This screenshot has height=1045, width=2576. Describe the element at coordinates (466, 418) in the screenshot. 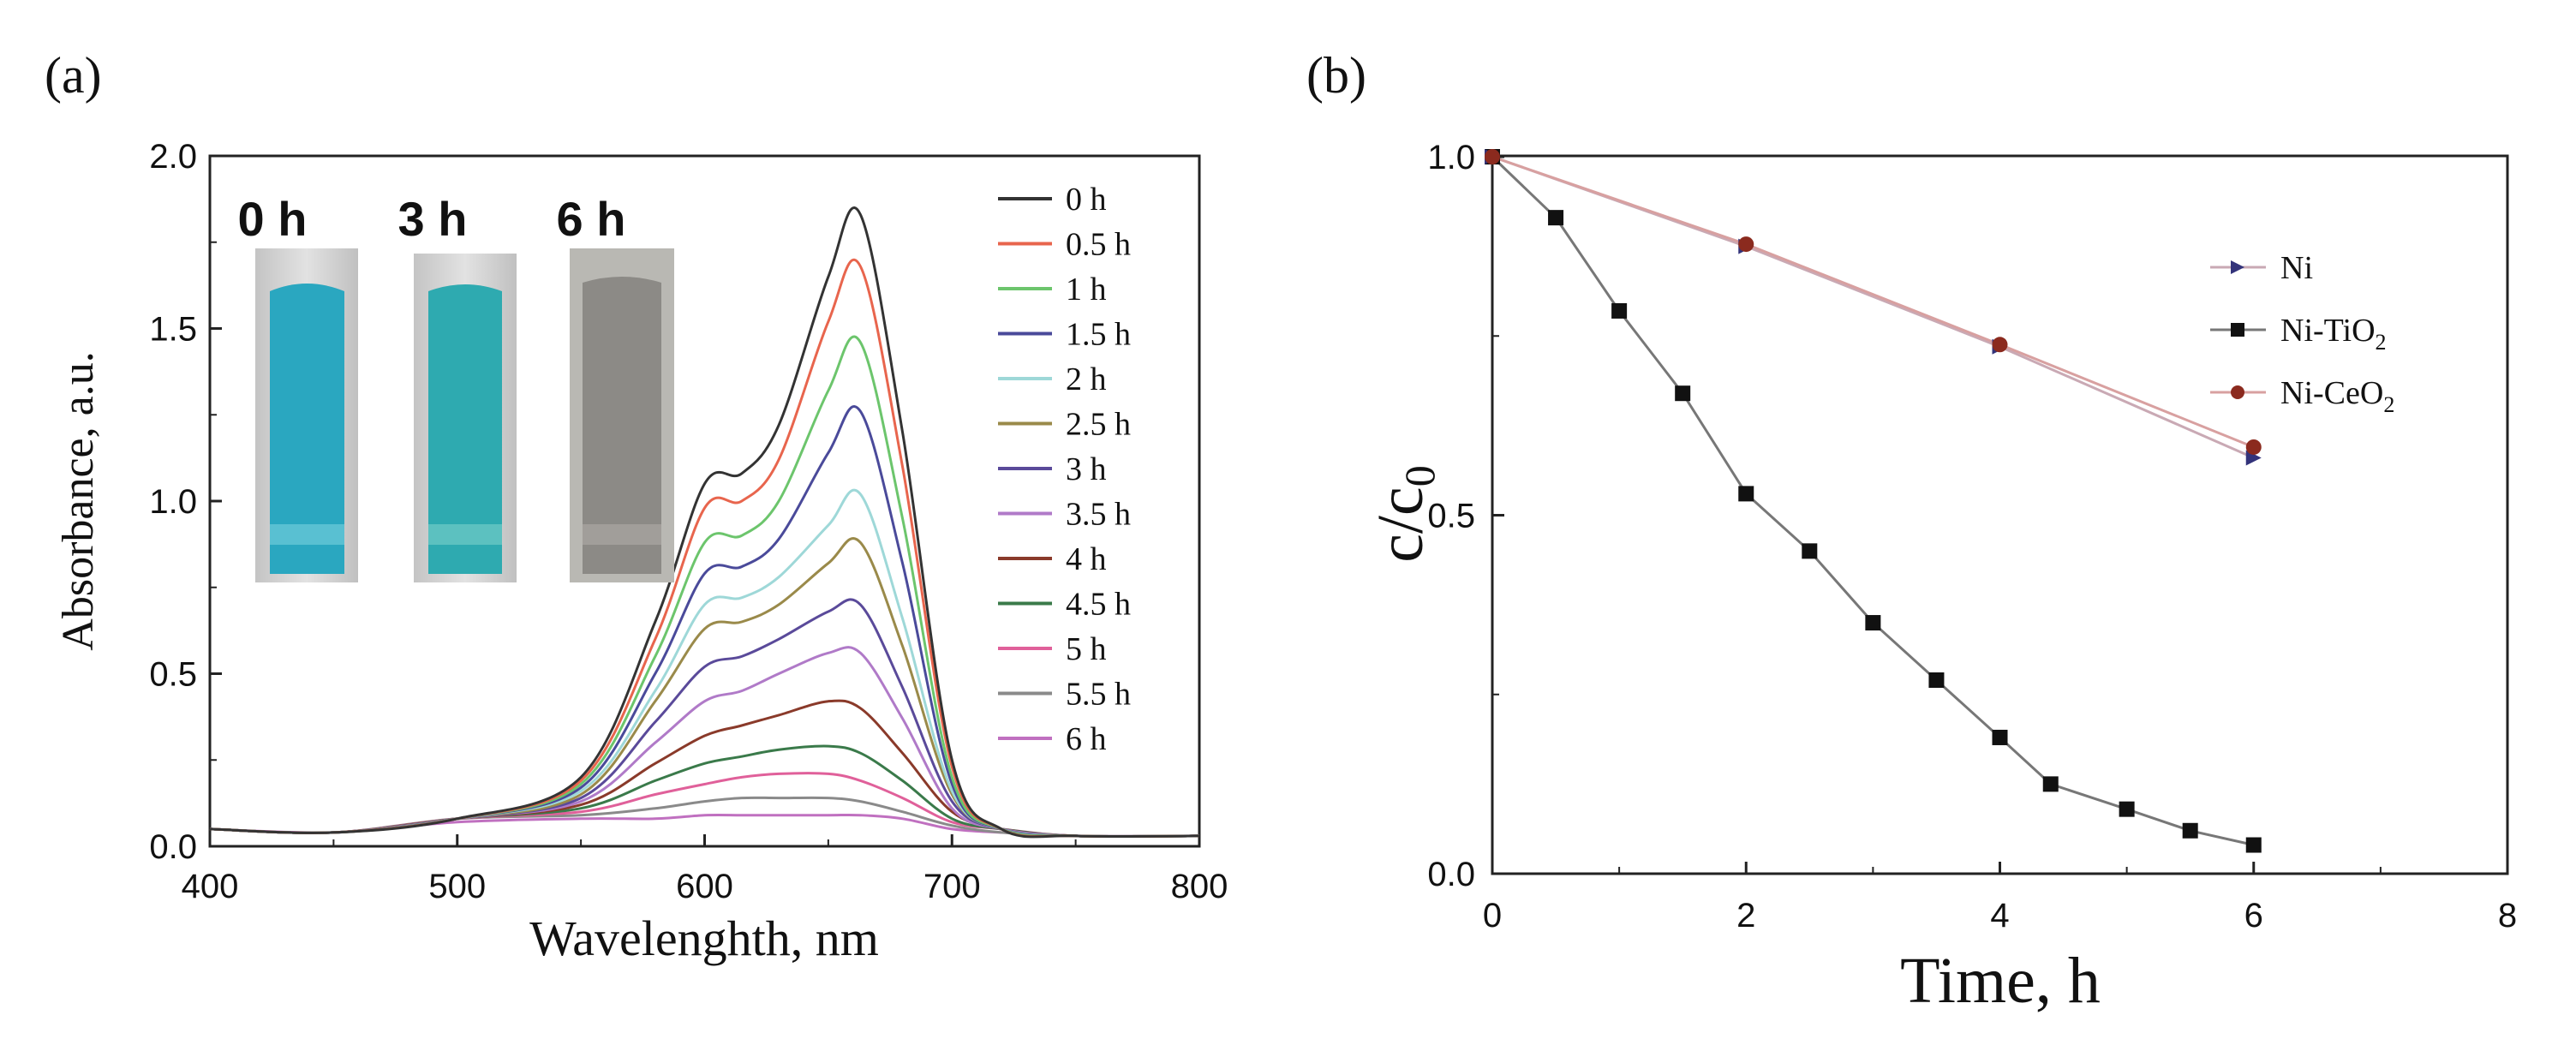

I see `vial-3h` at that location.